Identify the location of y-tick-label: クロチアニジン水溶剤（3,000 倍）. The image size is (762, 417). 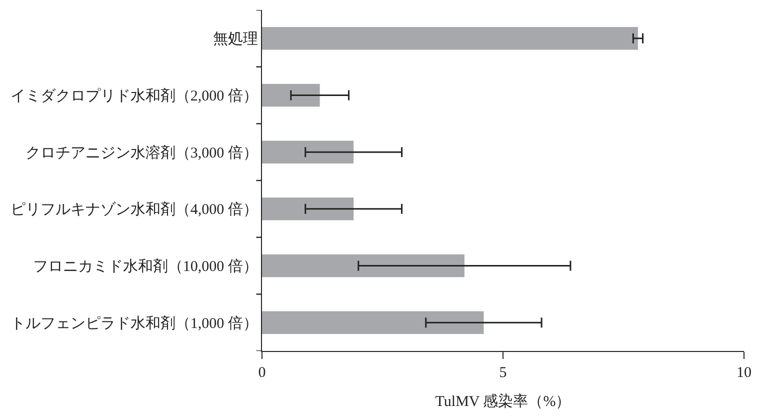
(141, 153).